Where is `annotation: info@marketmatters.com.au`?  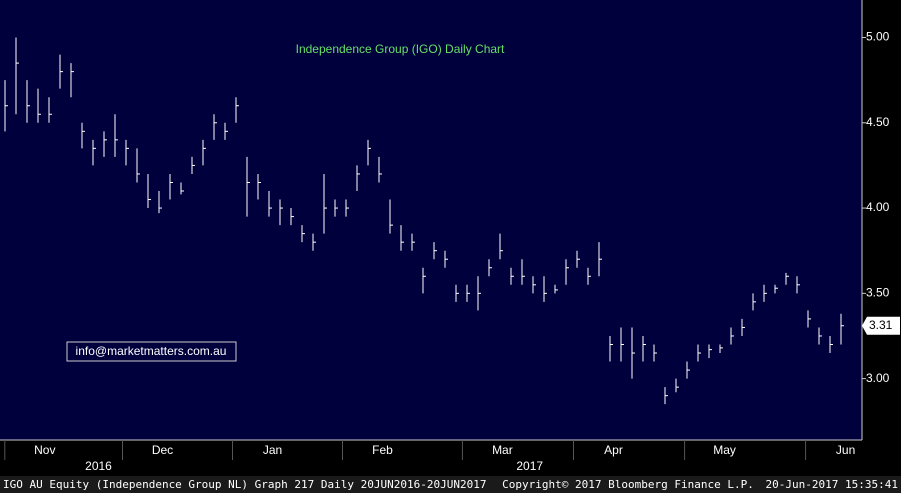
annotation: info@marketmatters.com.au is located at coordinates (151, 351).